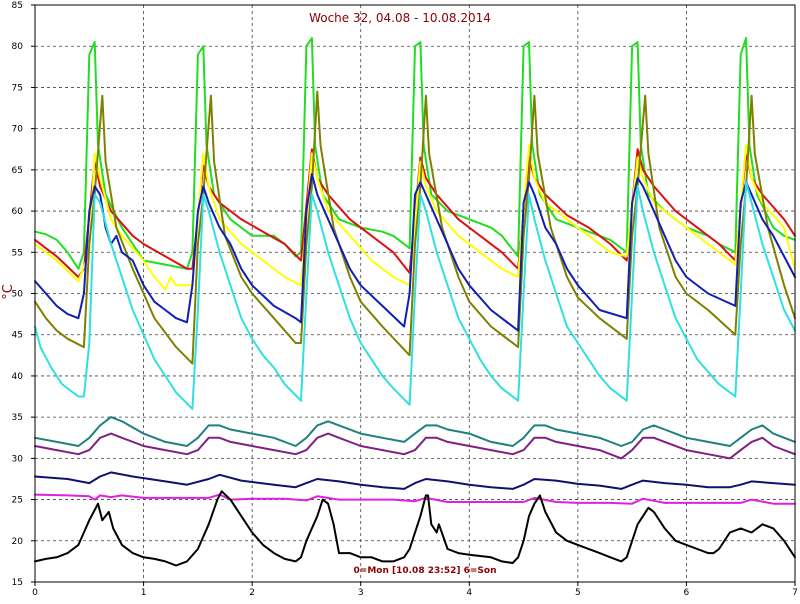 The height and width of the screenshot is (604, 800). I want to click on chart-title: Woche 32, 04.08 - 10.08.2014, so click(400, 18).